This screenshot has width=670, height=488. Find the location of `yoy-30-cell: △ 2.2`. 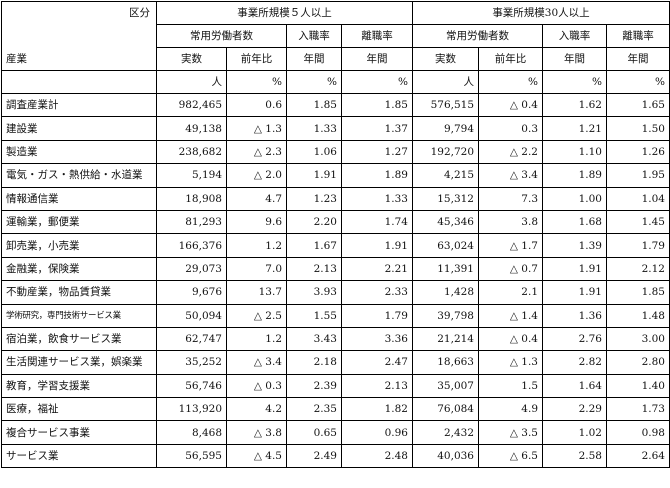

yoy-30-cell: △ 2.2 is located at coordinates (510, 152).